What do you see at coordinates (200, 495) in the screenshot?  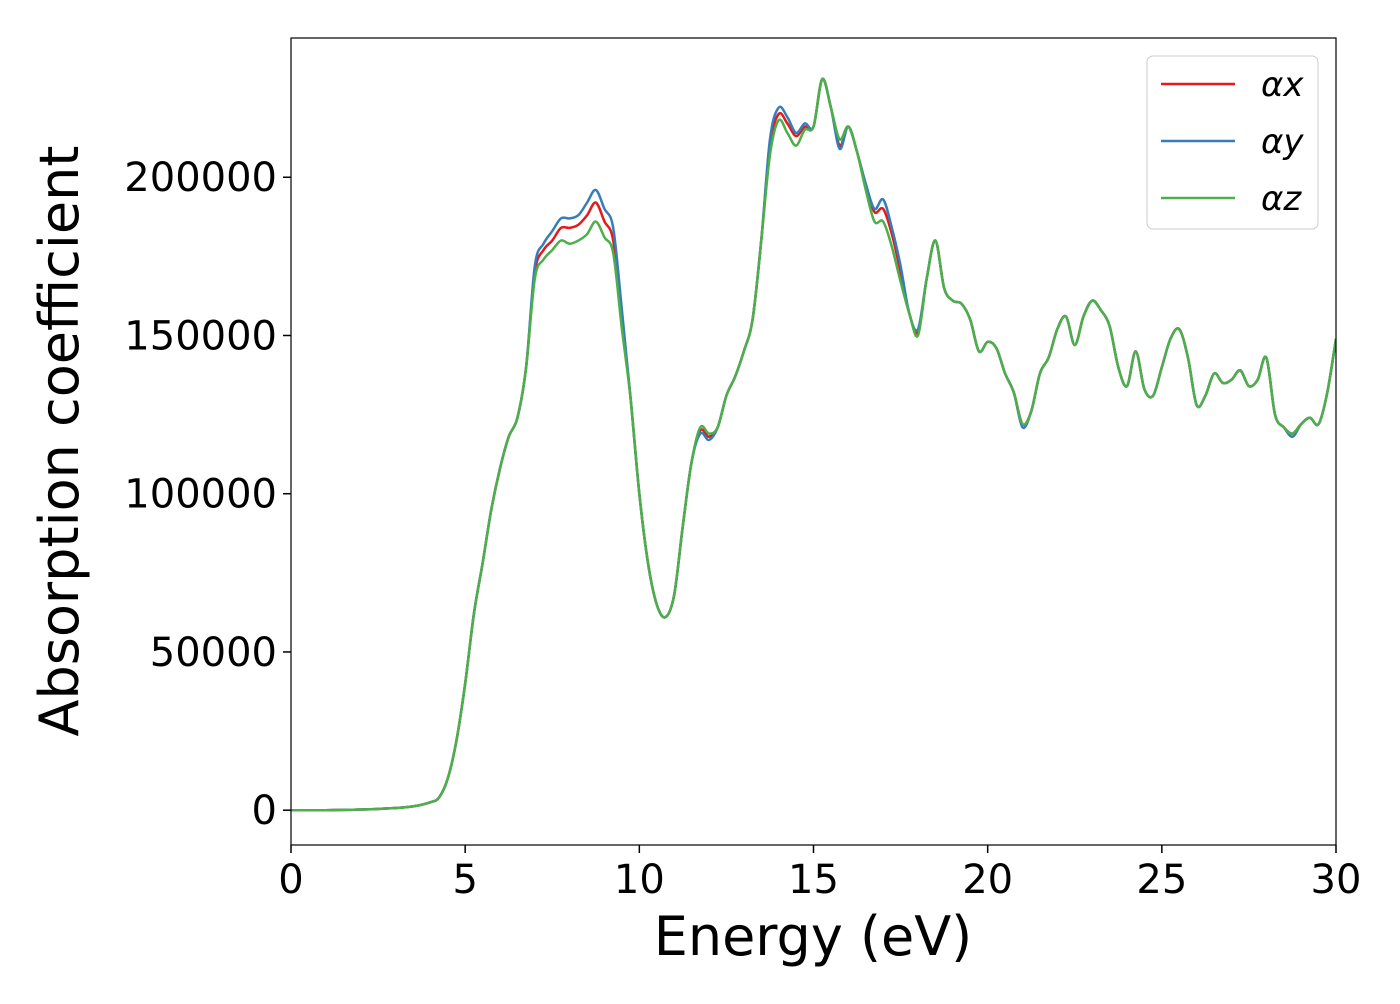 I see `y-tick-label: 100000` at bounding box center [200, 495].